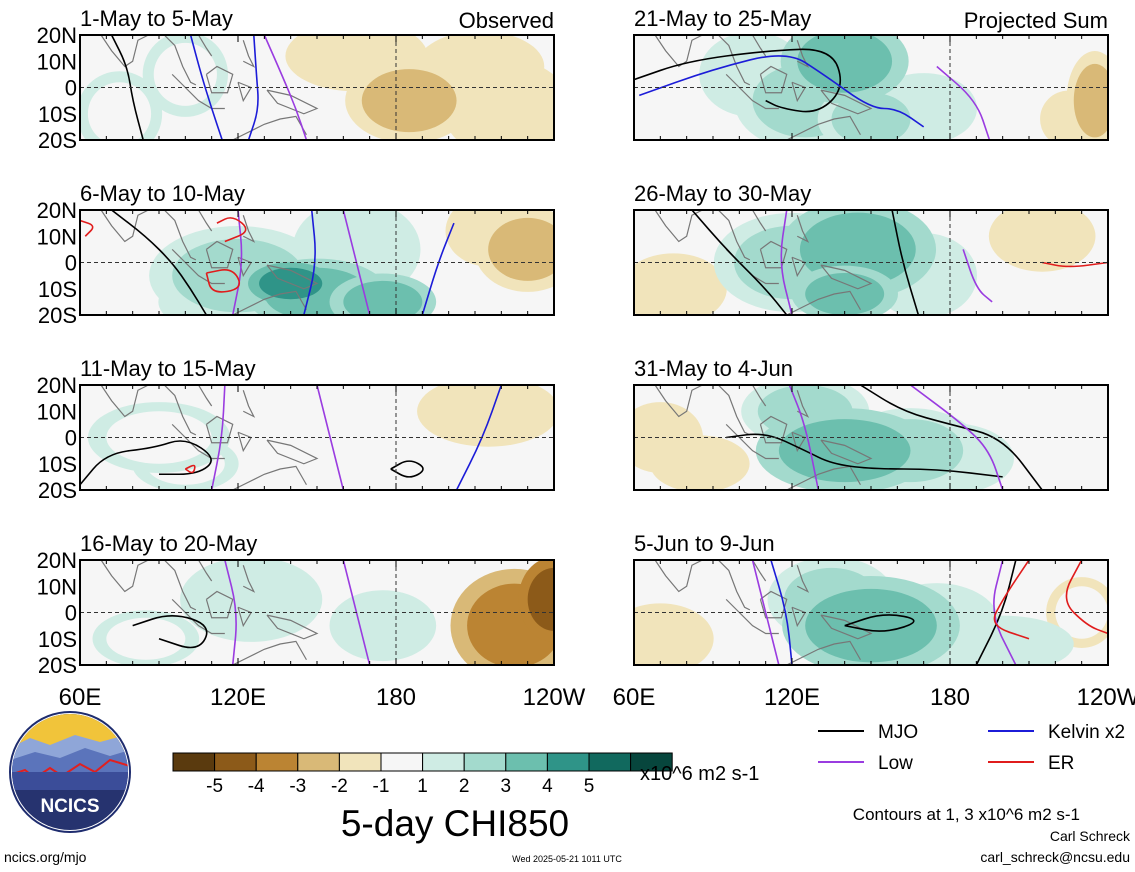 The height and width of the screenshot is (872, 1135). I want to click on map-panel: 21-May to 25-May Projected Sum, so click(871, 73).